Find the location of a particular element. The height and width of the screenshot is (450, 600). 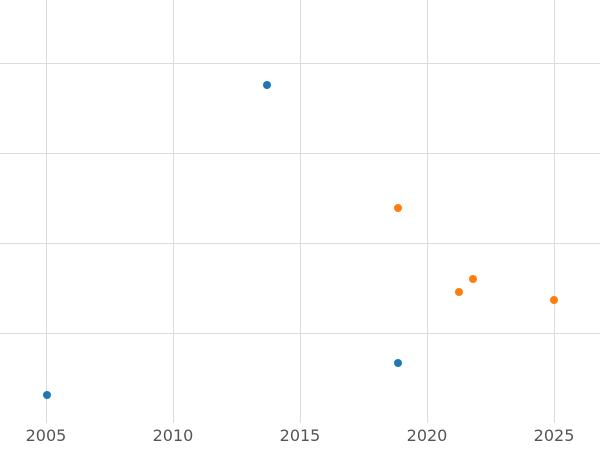

x-tick-label: 2020 is located at coordinates (427, 435).